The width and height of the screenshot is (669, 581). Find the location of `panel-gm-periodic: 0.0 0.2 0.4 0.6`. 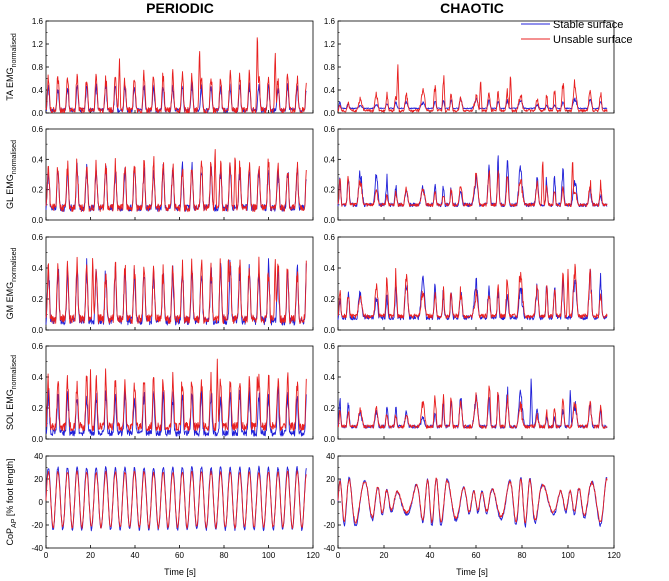

panel-gm-periodic: 0.0 0.2 0.4 0.6 is located at coordinates (173, 284).